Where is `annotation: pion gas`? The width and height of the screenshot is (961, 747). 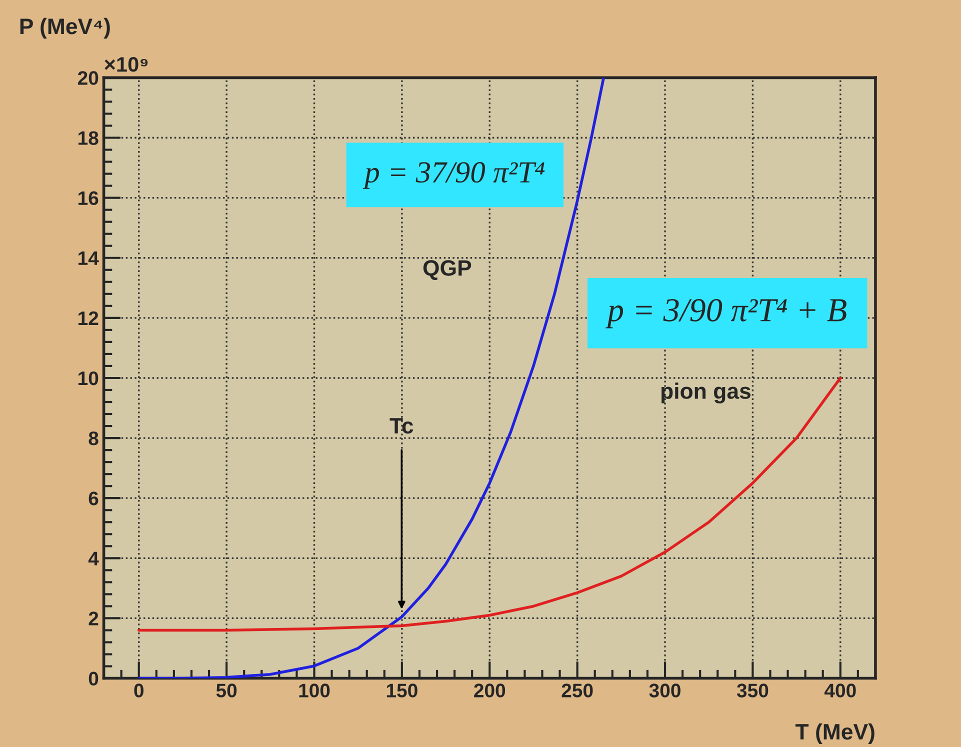
annotation: pion gas is located at coordinates (705, 393).